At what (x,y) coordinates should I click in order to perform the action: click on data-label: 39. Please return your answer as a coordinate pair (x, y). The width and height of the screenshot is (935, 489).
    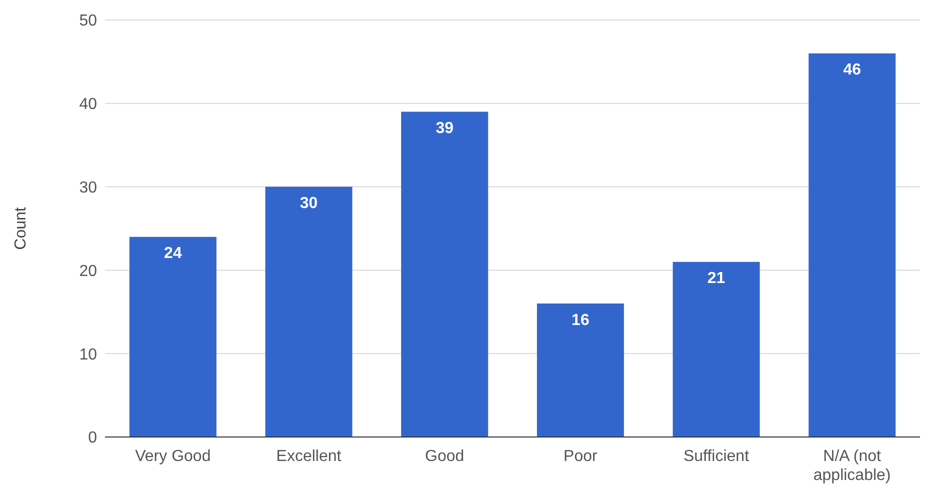
    Looking at the image, I should click on (445, 129).